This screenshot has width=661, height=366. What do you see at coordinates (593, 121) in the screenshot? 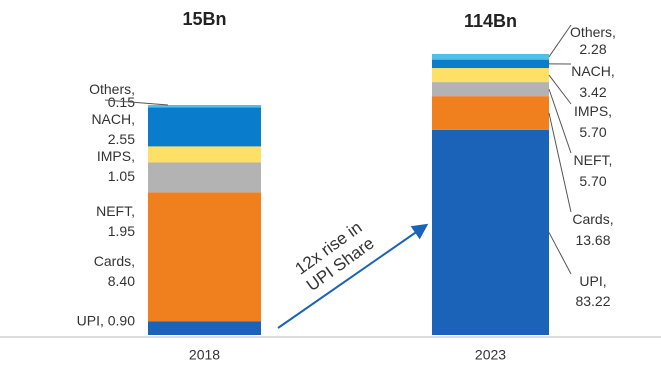
I see `data-label: IMPS, 5.70` at bounding box center [593, 121].